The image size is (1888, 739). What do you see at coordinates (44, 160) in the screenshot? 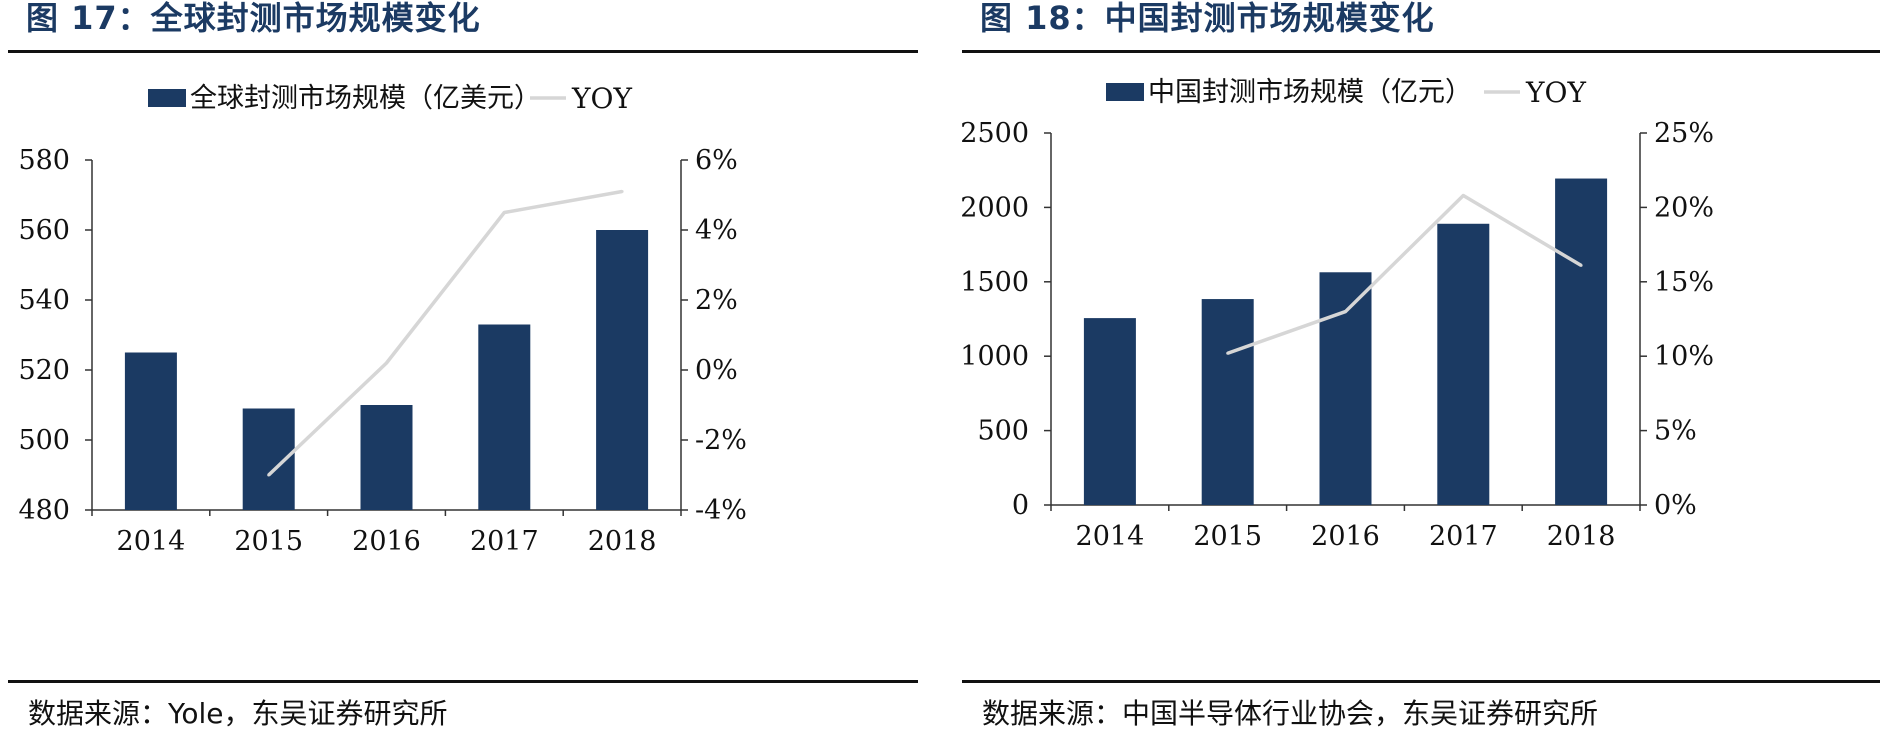
I see `y-tick-label: 580` at bounding box center [44, 160].